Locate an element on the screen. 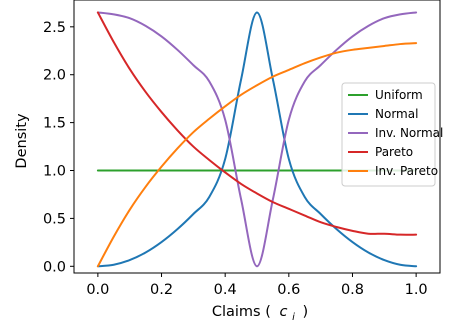  legend-box is located at coordinates (388, 134).